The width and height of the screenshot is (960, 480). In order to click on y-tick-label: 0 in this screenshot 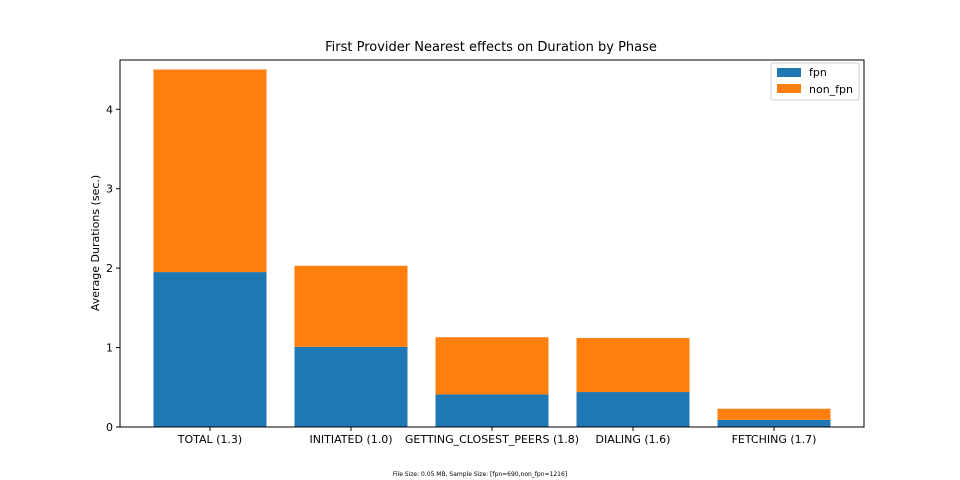, I will do `click(109, 427)`.